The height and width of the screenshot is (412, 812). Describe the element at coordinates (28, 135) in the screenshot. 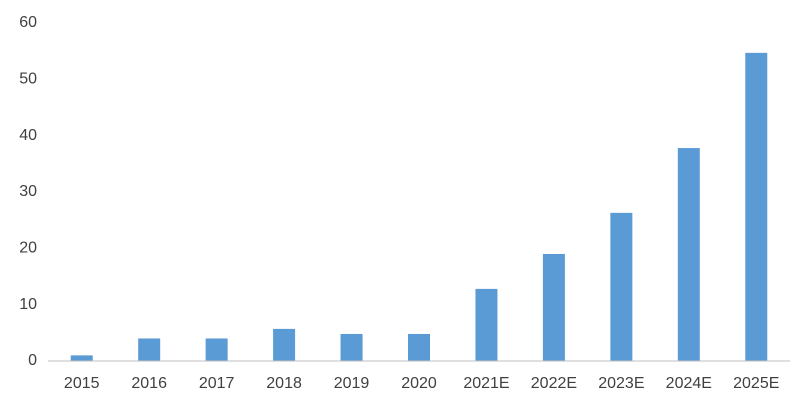

I see `y-tick-label: 40` at that location.